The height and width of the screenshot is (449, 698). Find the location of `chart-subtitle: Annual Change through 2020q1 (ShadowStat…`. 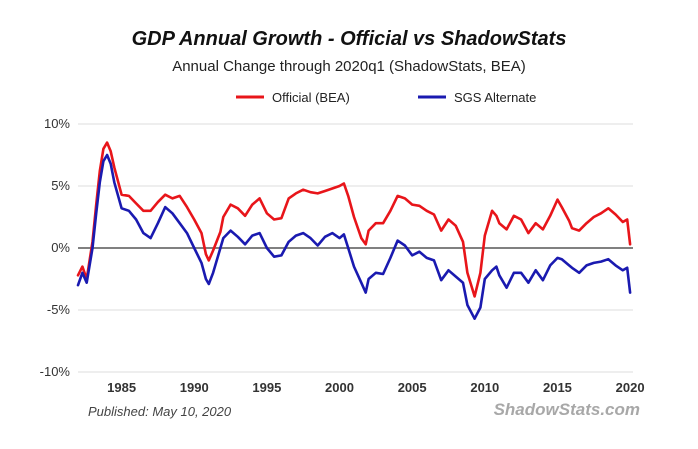

chart-subtitle: Annual Change through 2020q1 (ShadowStat… is located at coordinates (349, 66).